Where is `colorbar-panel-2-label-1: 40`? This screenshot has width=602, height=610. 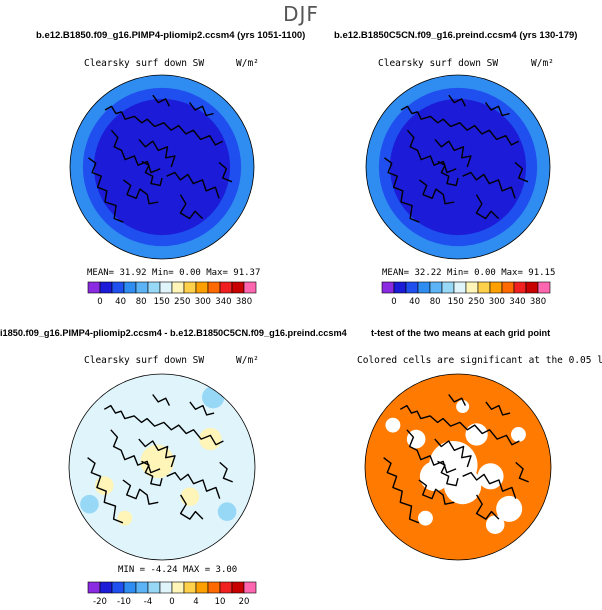
colorbar-panel-2-label-1: 40 is located at coordinates (414, 302).